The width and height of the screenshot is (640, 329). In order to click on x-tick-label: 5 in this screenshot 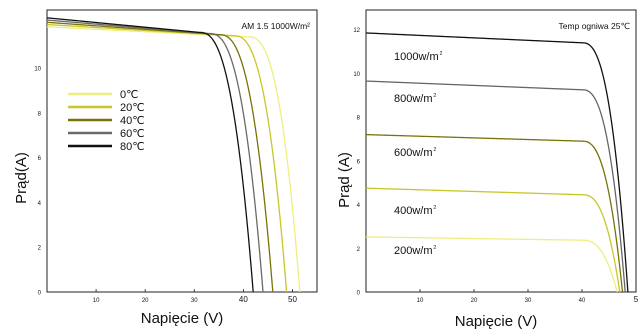, I will do `click(636, 299)`.